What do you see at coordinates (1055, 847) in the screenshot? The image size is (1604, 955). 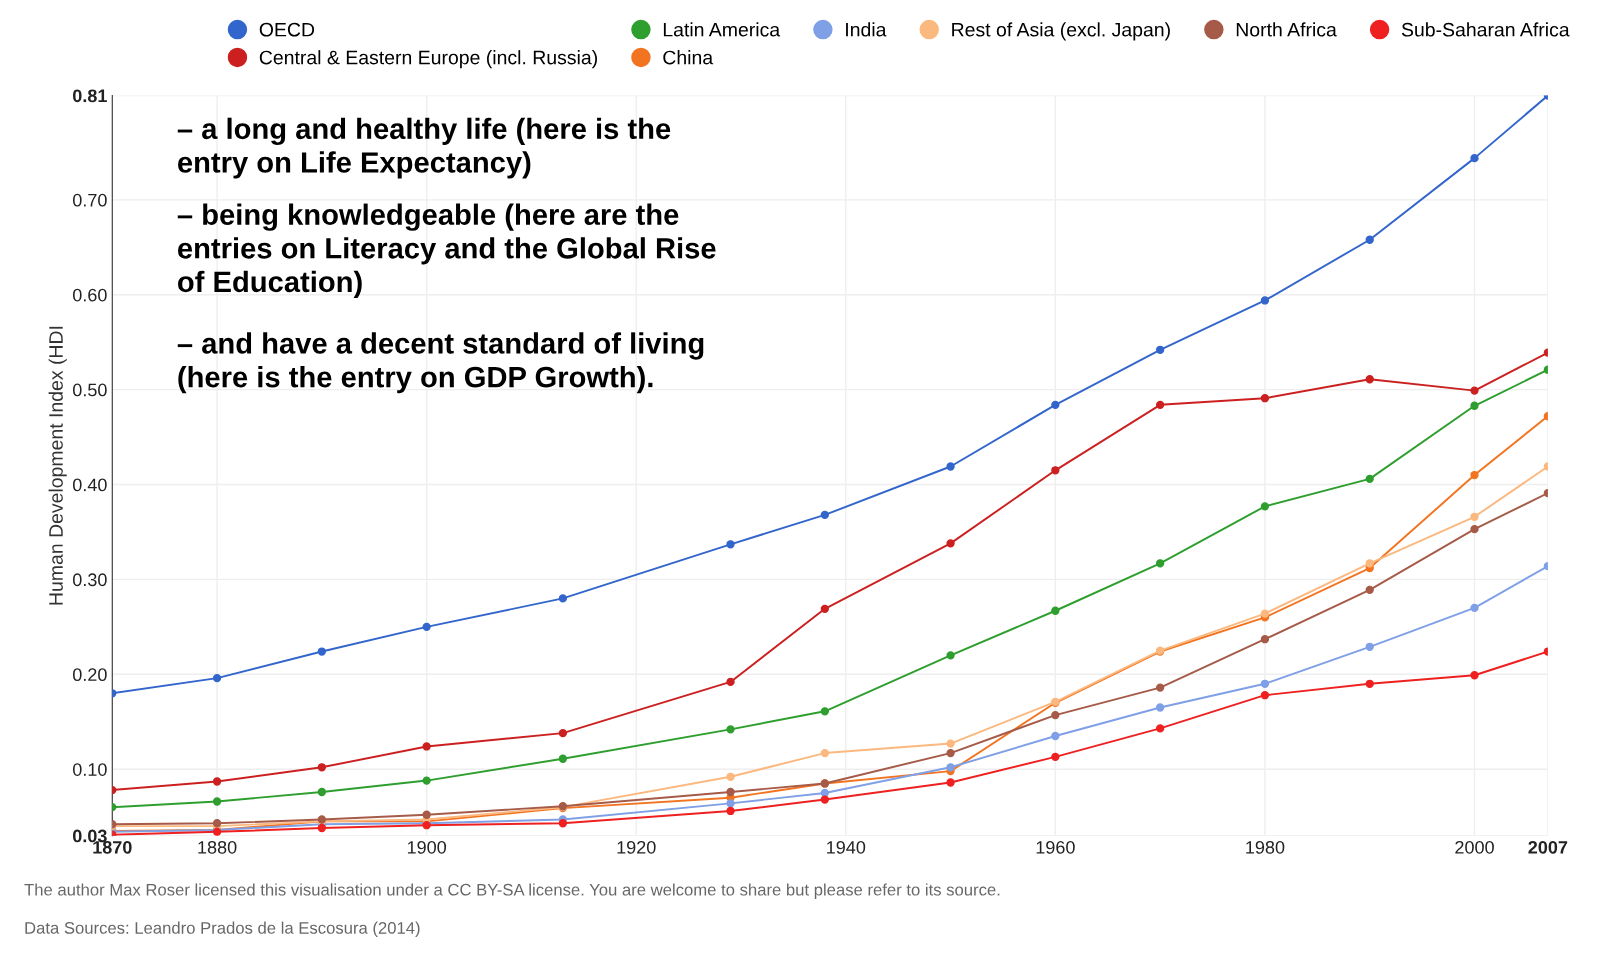 I see `x-tick-label: 1960` at bounding box center [1055, 847].